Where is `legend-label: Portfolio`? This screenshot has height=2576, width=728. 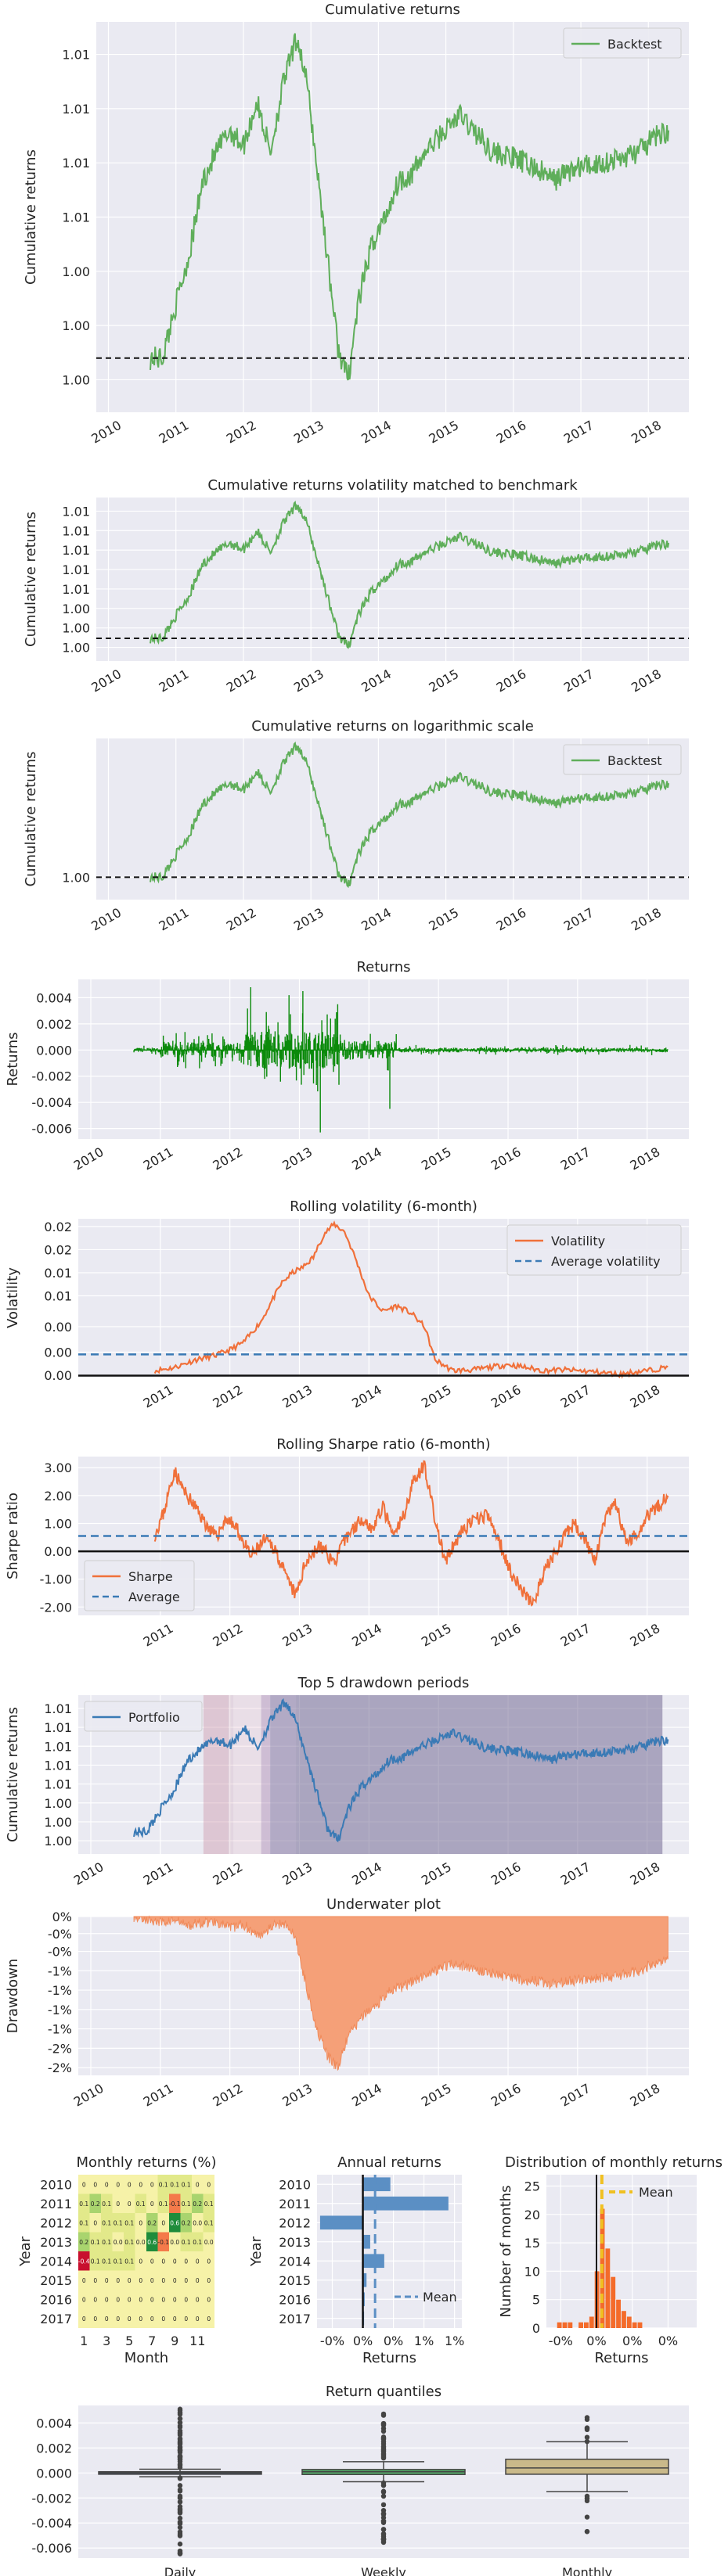 legend-label: Portfolio is located at coordinates (154, 1717).